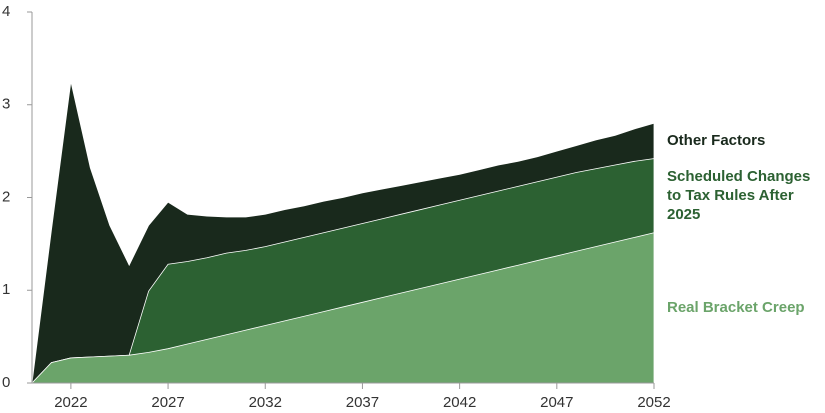  I want to click on x-tick-label: 2042, so click(459, 402).